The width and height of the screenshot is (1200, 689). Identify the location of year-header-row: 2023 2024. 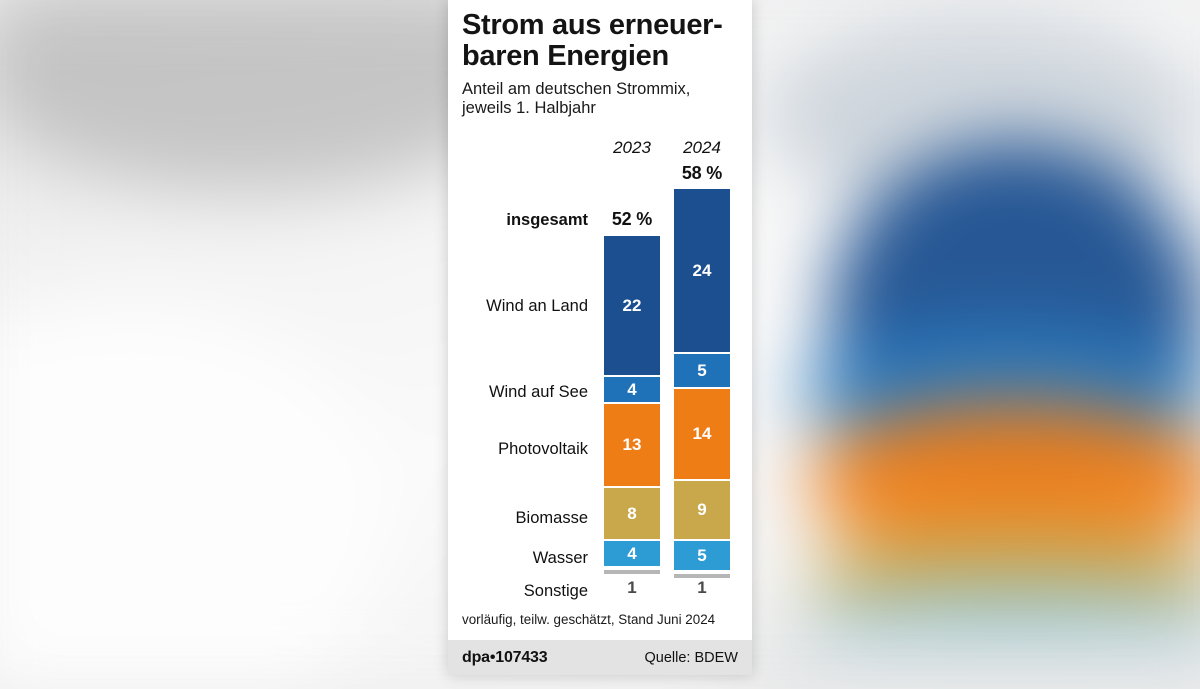
(600, 149).